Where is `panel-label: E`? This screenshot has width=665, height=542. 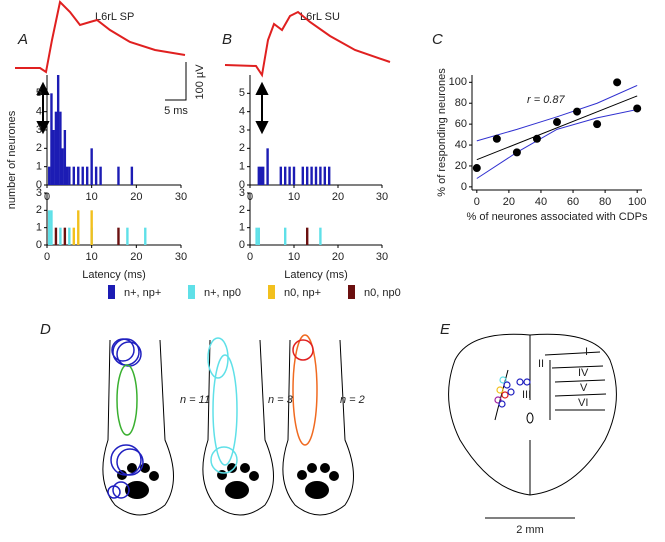
panel-label: E is located at coordinates (445, 329).